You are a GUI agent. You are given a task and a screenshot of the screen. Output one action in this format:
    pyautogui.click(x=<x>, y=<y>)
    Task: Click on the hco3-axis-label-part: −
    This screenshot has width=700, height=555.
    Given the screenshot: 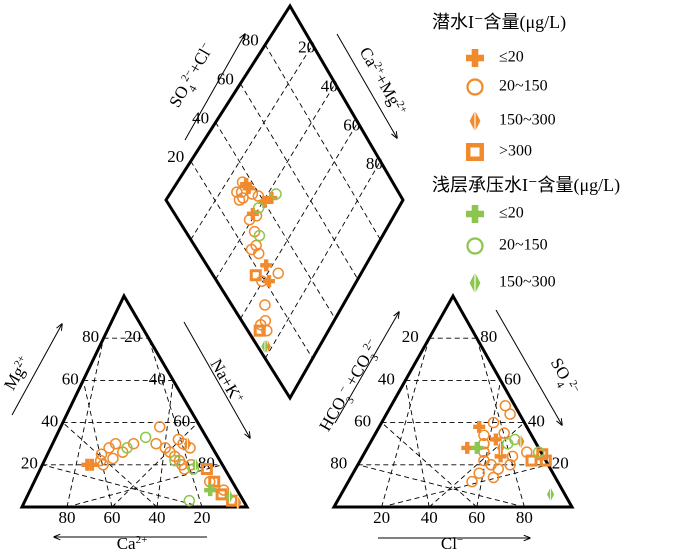 What is the action you would take?
    pyautogui.click(x=343, y=389)
    